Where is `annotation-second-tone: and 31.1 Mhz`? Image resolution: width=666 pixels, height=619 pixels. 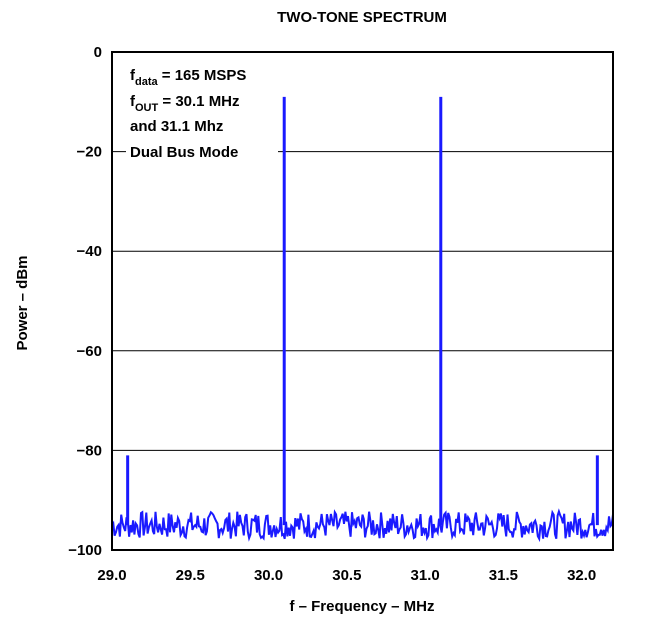 annotation-second-tone: and 31.1 Mhz is located at coordinates (176, 126).